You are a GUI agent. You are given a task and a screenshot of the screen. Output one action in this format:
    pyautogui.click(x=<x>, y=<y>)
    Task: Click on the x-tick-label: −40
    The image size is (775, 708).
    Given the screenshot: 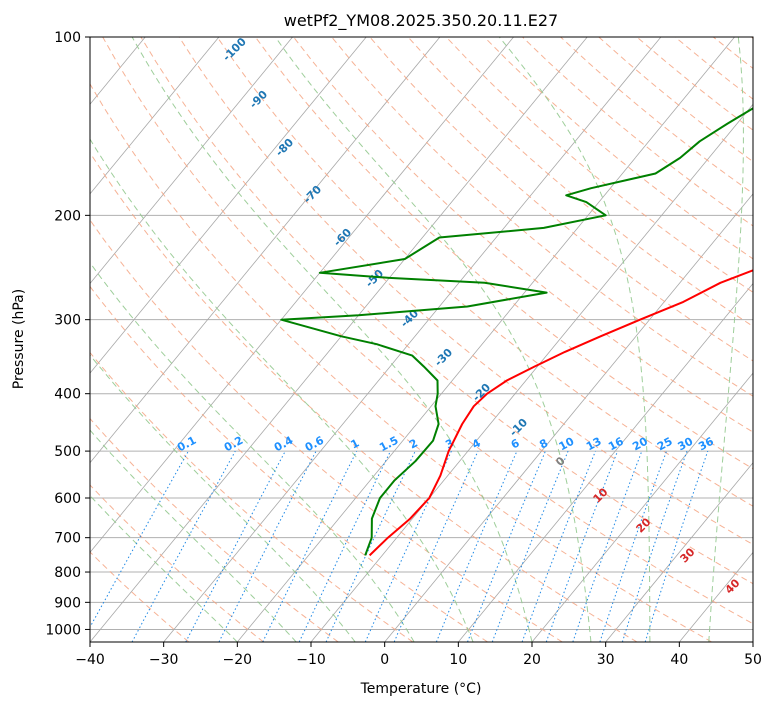 What is the action you would take?
    pyautogui.click(x=90, y=660)
    